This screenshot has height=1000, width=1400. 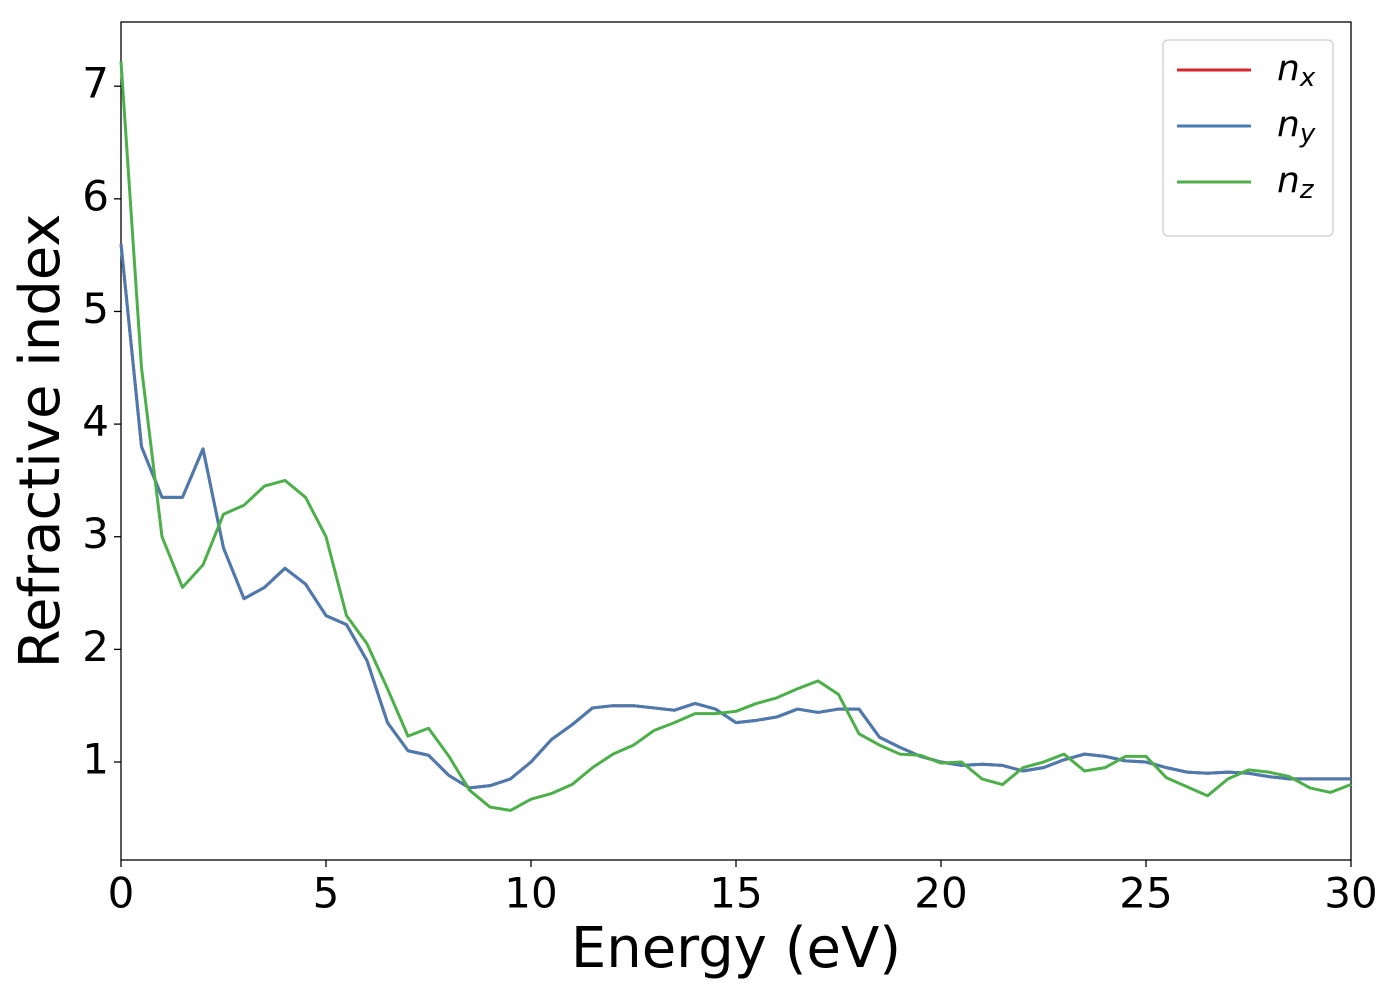 What do you see at coordinates (95, 533) in the screenshot?
I see `y-tick-label: 3` at bounding box center [95, 533].